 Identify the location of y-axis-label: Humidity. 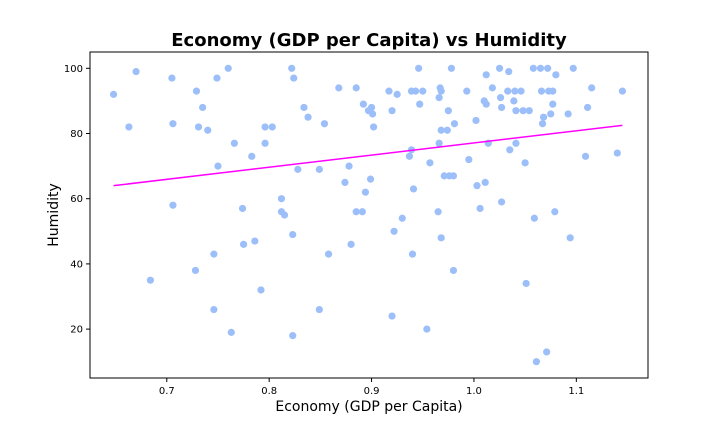
(54, 214).